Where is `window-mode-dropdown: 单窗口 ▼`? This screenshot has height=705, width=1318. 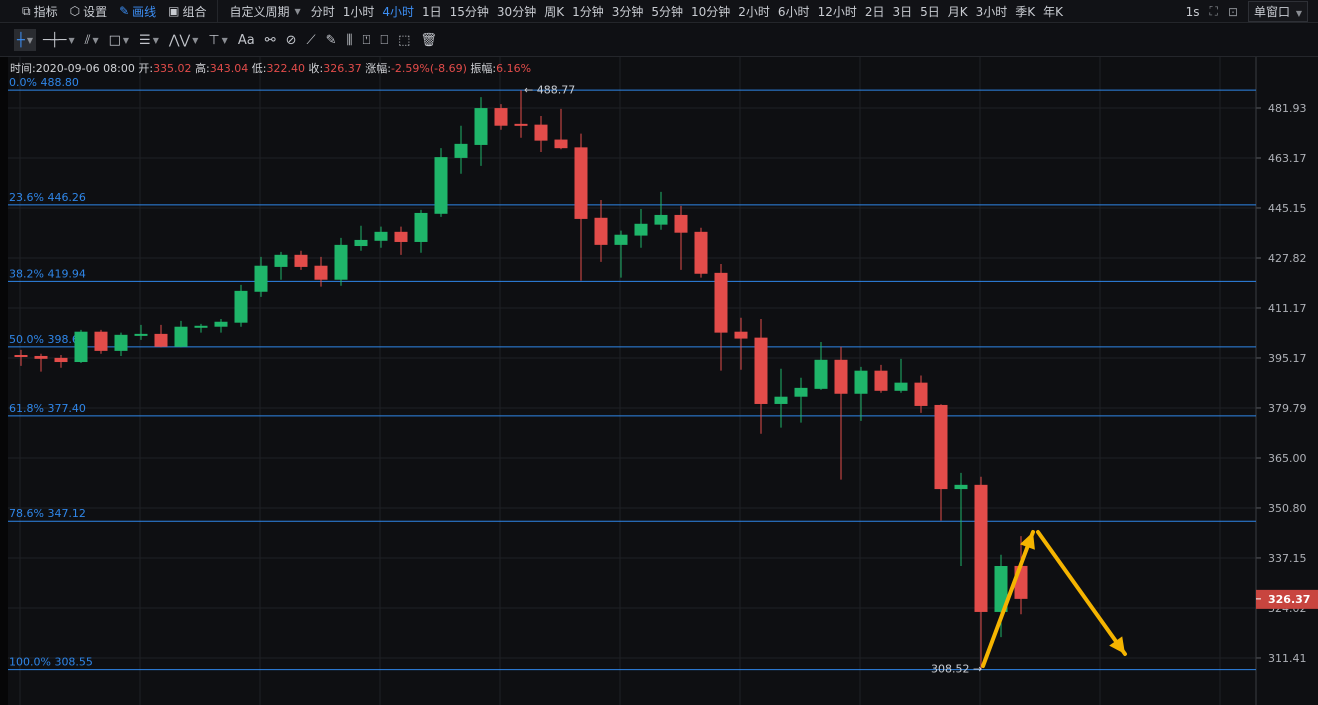
window-mode-dropdown: 单窗口 ▼ is located at coordinates (1278, 11).